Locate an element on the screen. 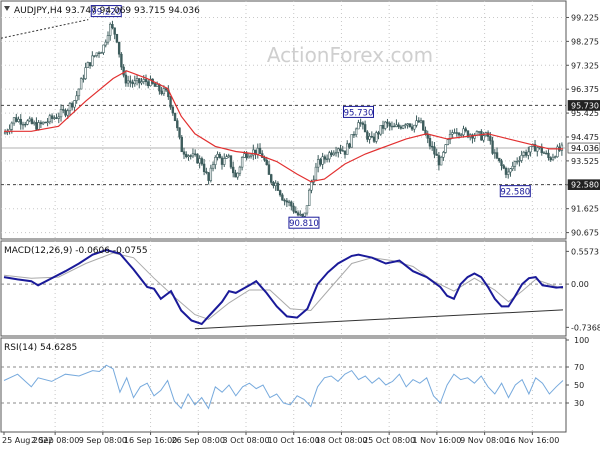  y-tick-label: 97.325 is located at coordinates (585, 65).